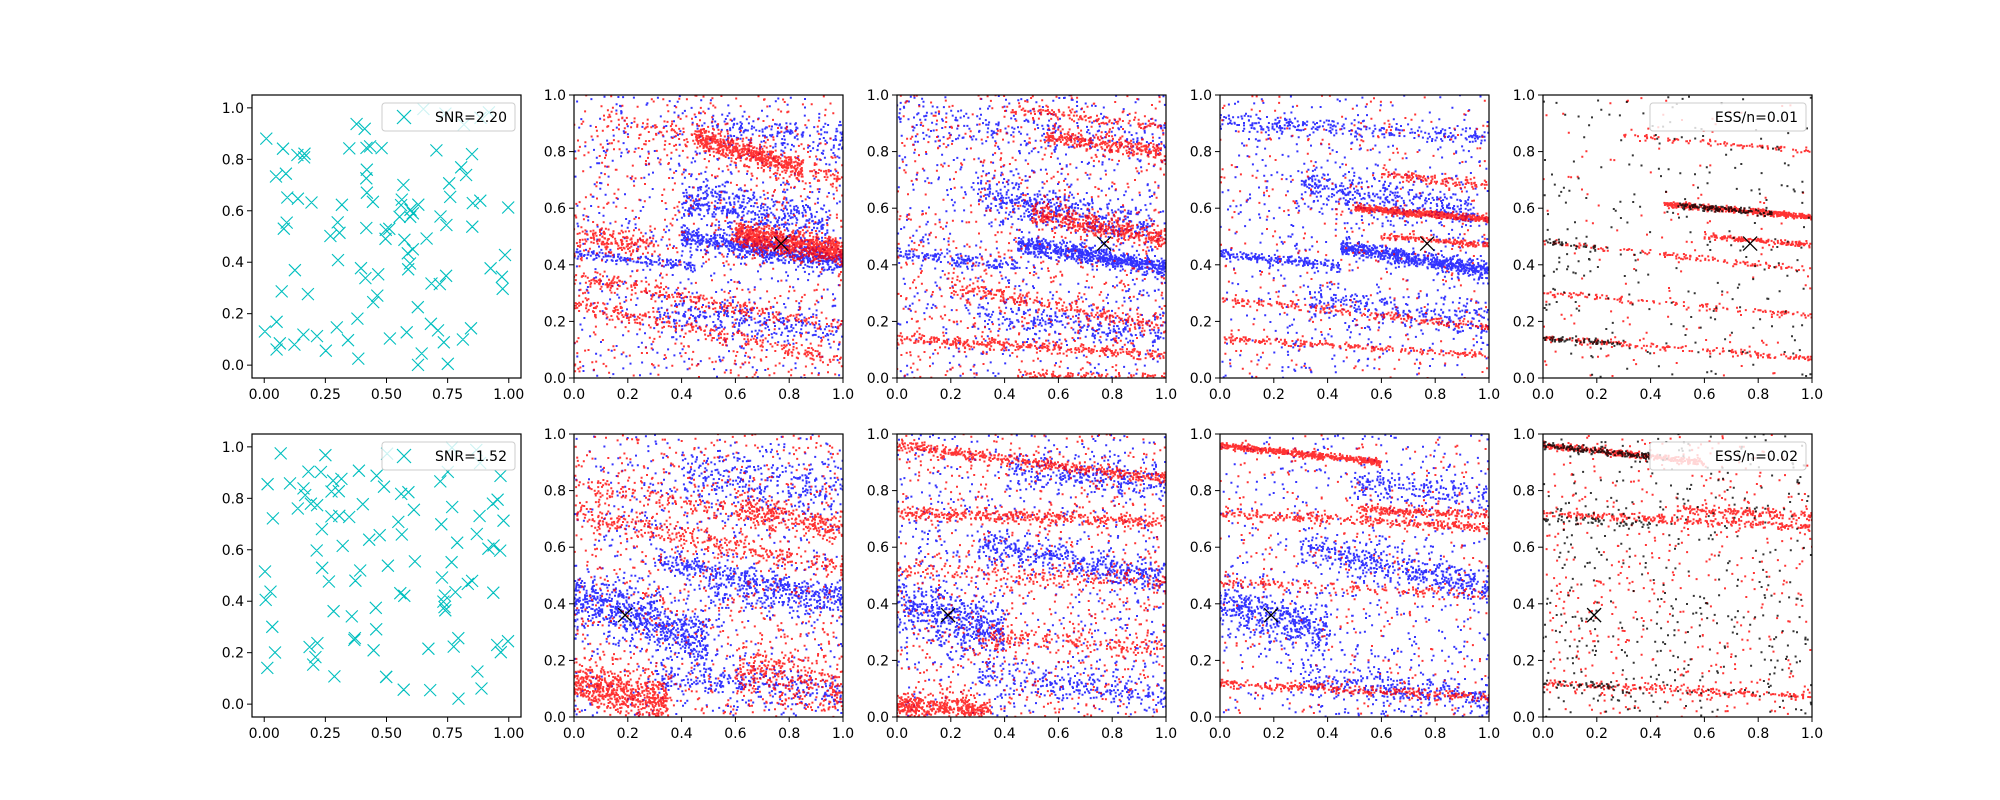  Describe the element at coordinates (264, 734) in the screenshot. I see `x-tick-label: 0.00` at that location.